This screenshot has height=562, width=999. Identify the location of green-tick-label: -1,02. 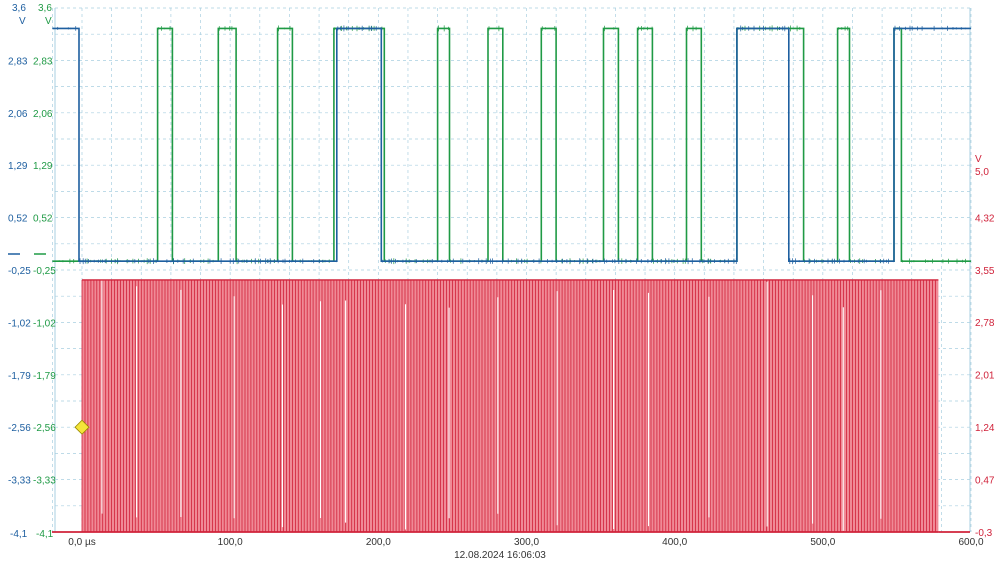
(44, 323).